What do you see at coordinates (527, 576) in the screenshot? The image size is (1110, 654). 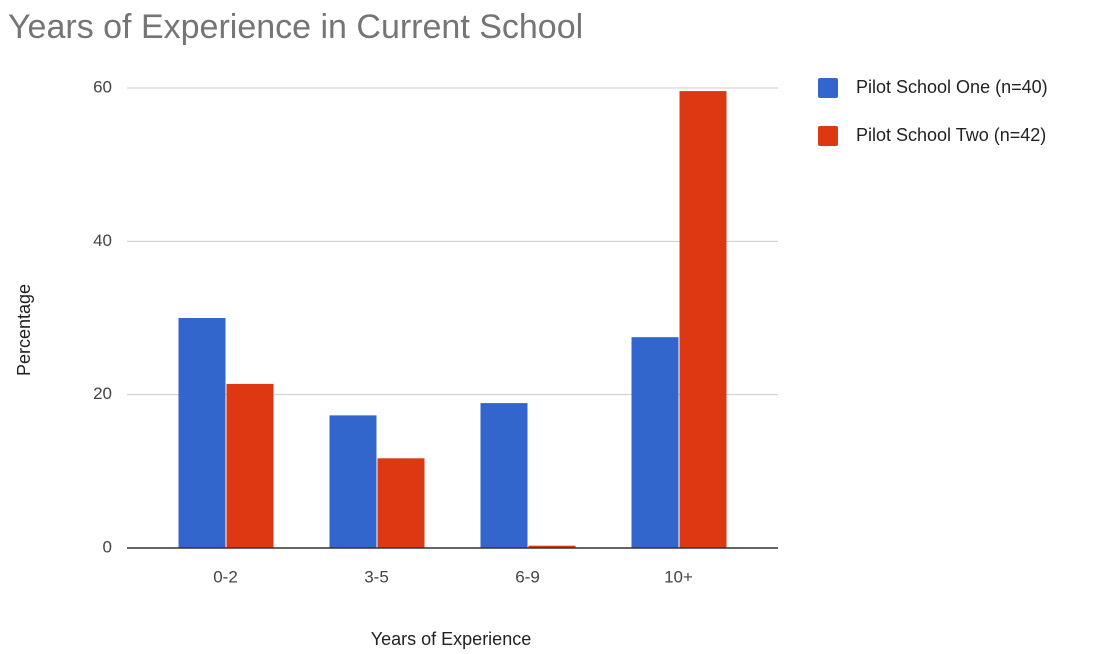 I see `x-tick-label: 6-9` at bounding box center [527, 576].